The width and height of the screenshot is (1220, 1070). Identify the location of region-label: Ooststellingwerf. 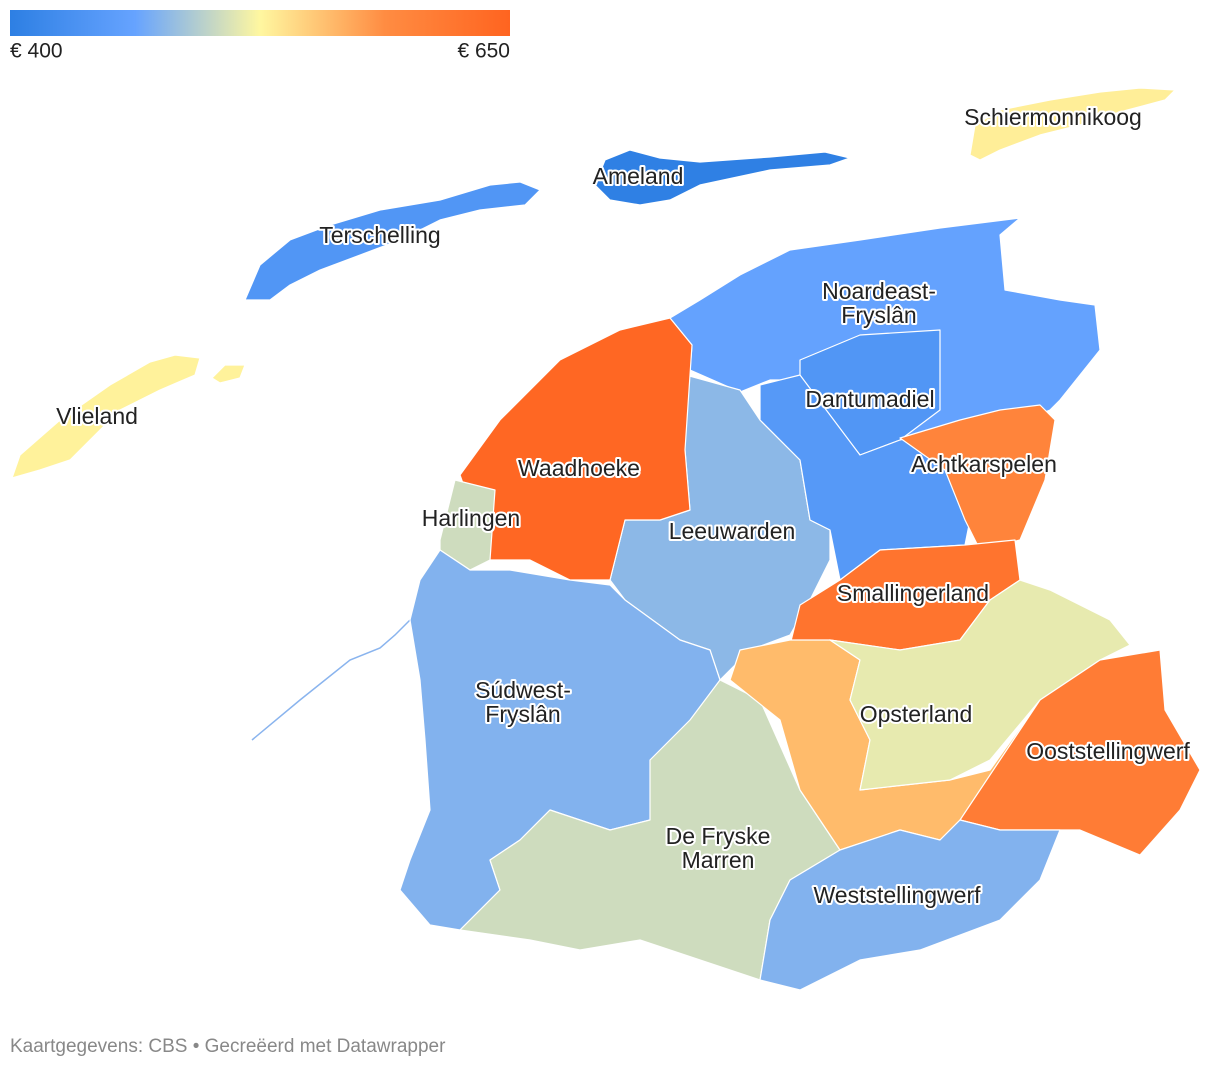
(1108, 751).